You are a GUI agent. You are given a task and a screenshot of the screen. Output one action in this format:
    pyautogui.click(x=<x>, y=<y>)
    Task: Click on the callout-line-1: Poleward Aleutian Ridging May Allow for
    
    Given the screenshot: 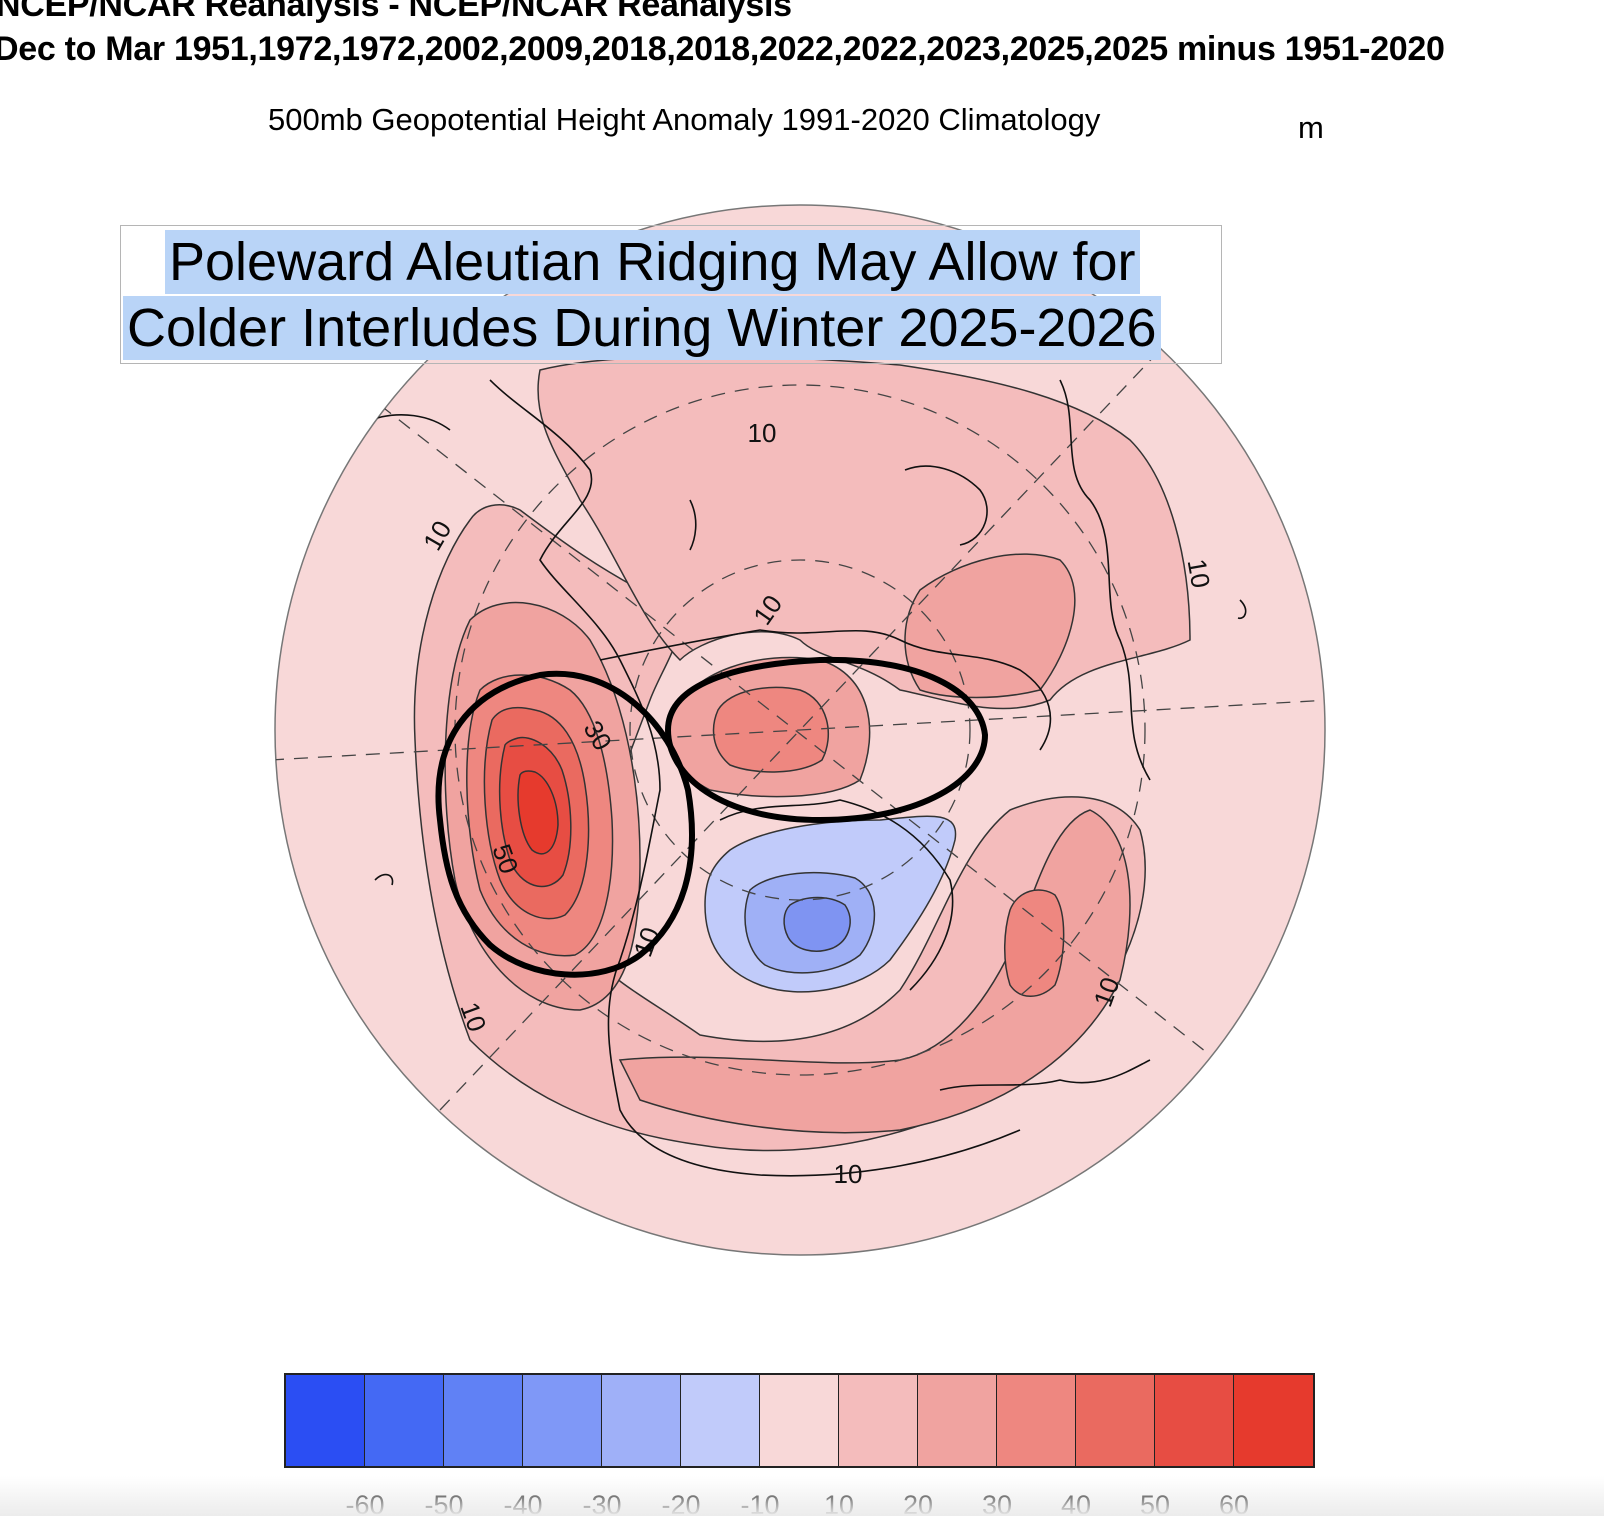 What is the action you would take?
    pyautogui.click(x=652, y=262)
    